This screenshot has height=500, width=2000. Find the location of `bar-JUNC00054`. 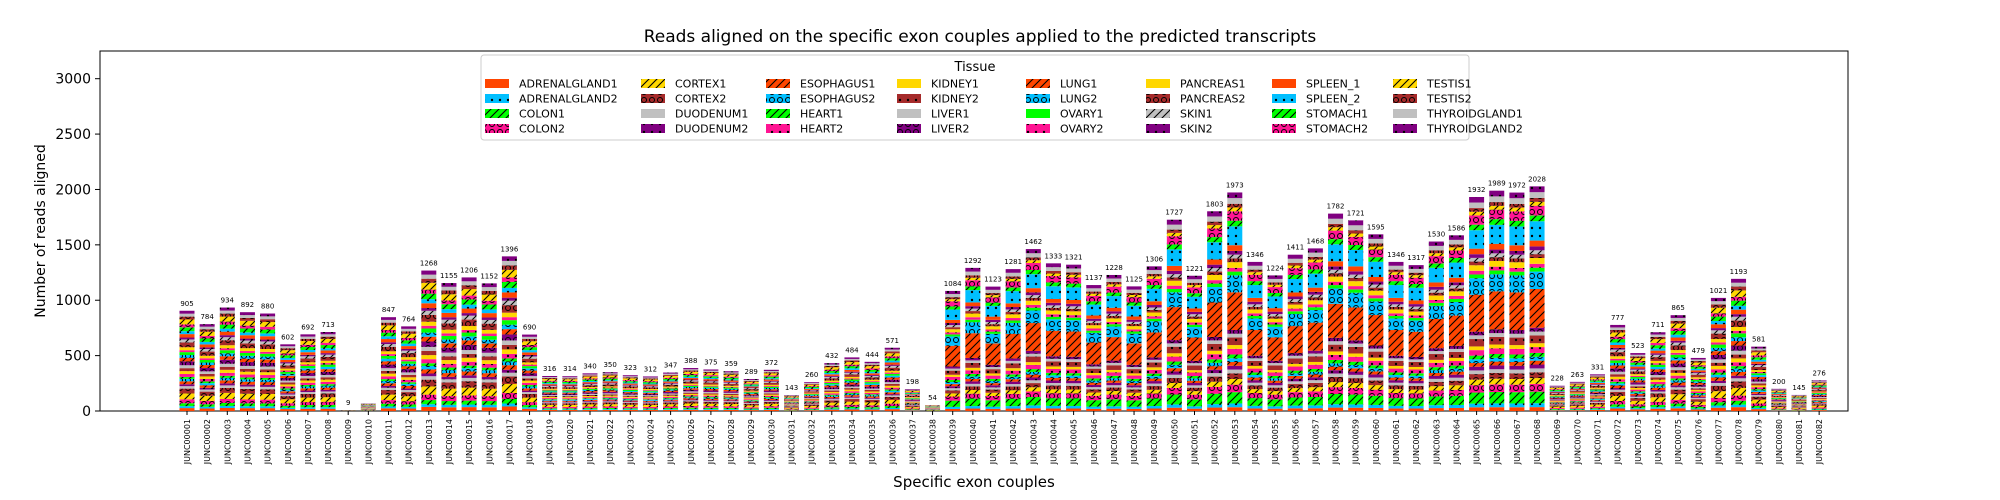

bar-JUNC00054 is located at coordinates (1255, 336).